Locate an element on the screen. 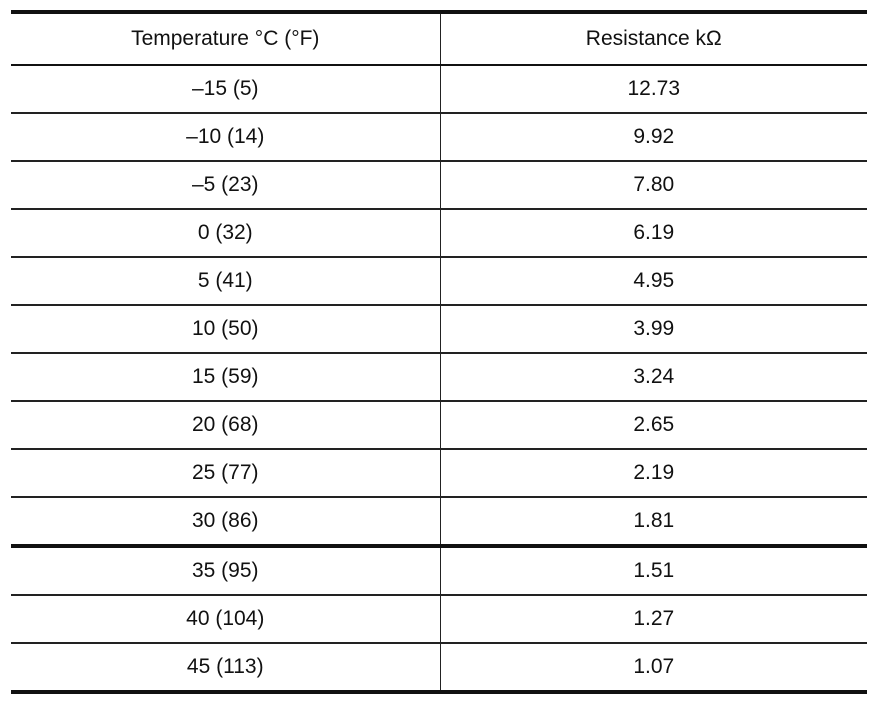 Image resolution: width=896 pixels, height=722 pixels. temperature-cell: 0 (32) is located at coordinates (226, 233).